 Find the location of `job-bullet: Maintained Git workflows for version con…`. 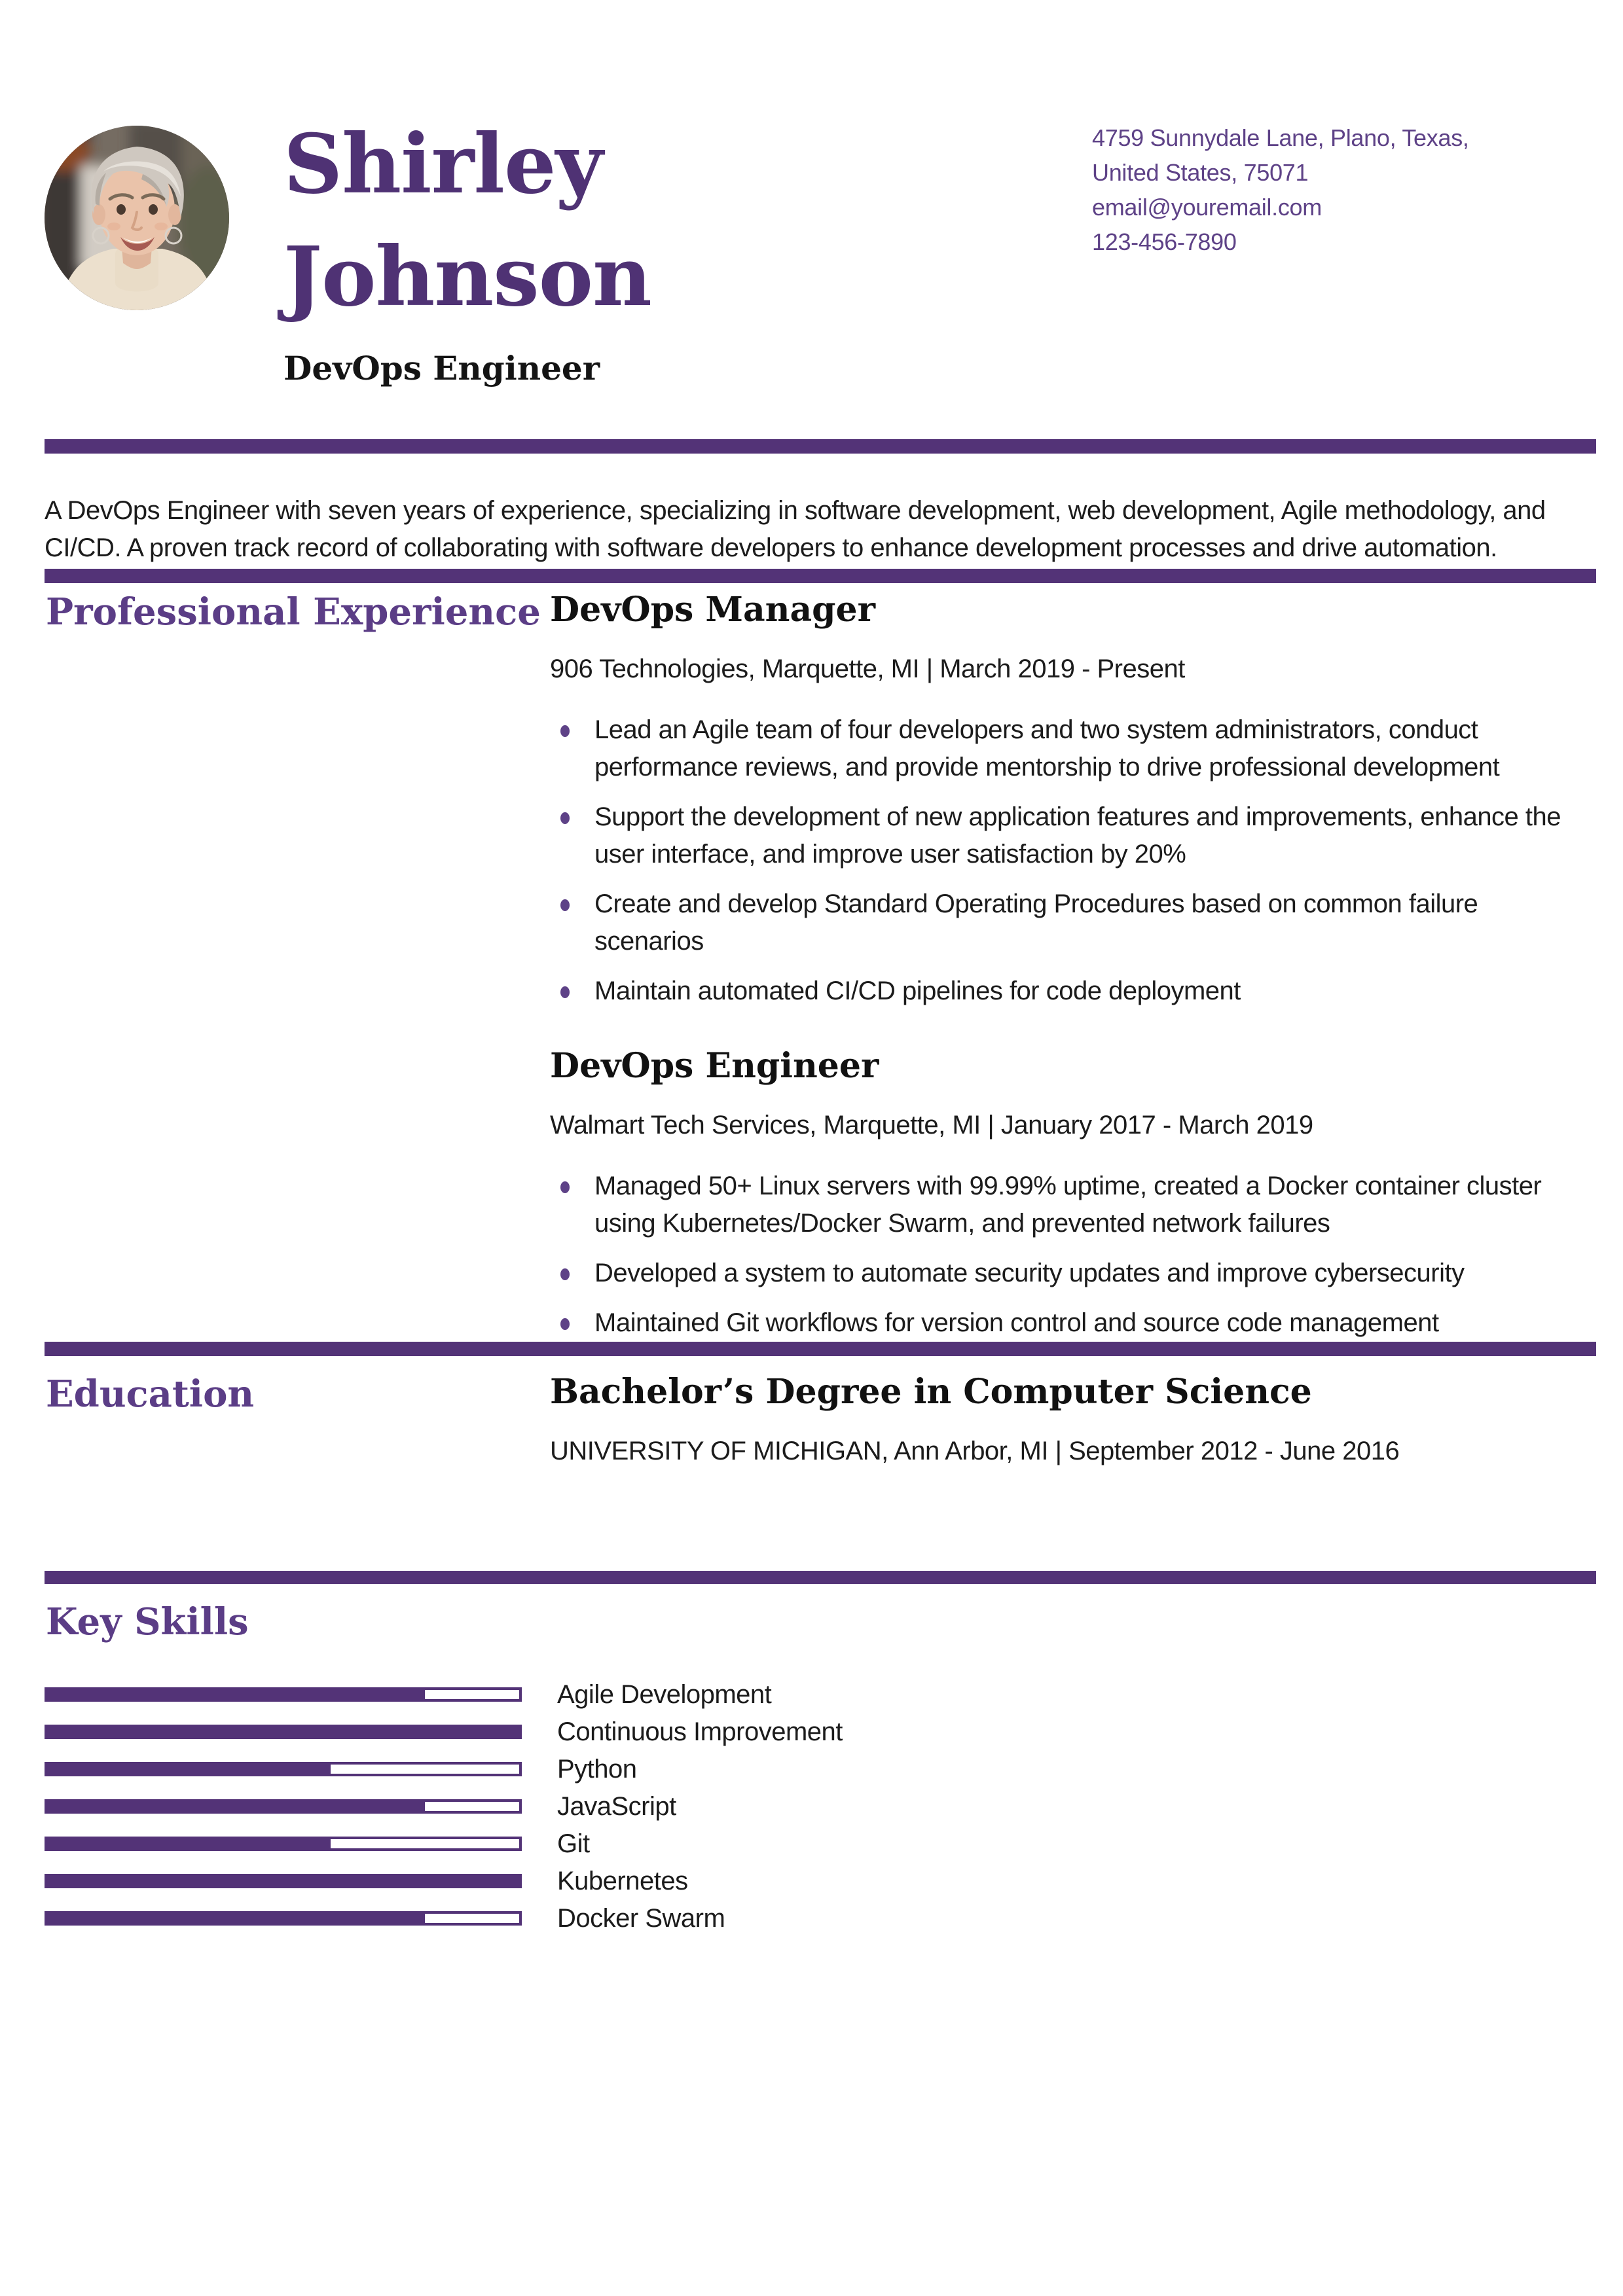

job-bullet: Maintained Git workflows for version con… is located at coordinates (1072, 1323).